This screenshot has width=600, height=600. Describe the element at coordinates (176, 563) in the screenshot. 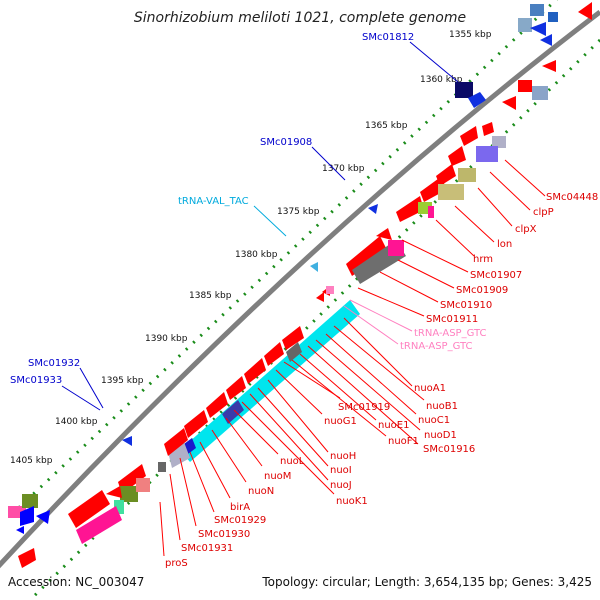

I see `label-proS: proS` at that location.